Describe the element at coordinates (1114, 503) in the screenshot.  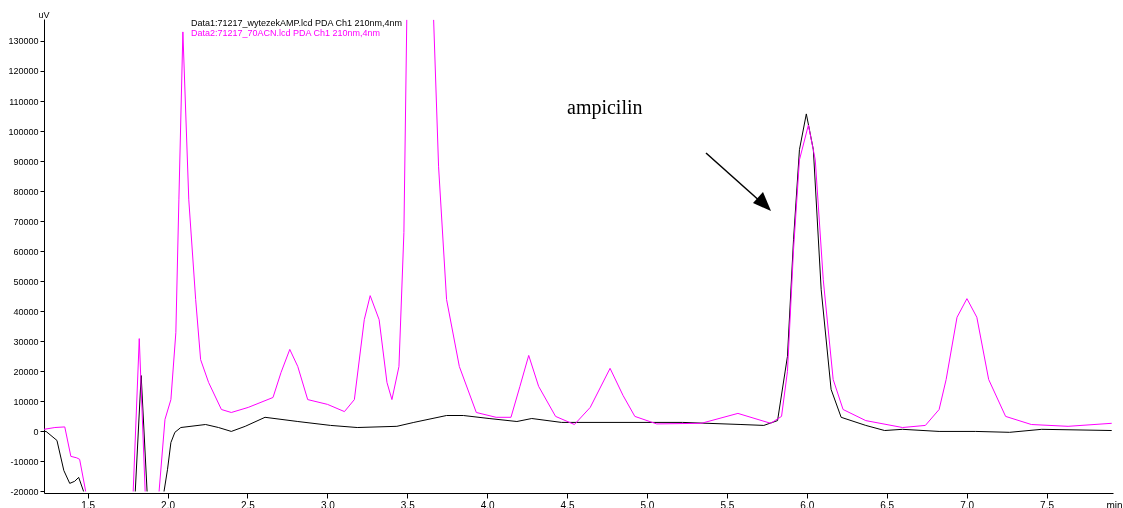
I see `x-axis-title: min` at that location.